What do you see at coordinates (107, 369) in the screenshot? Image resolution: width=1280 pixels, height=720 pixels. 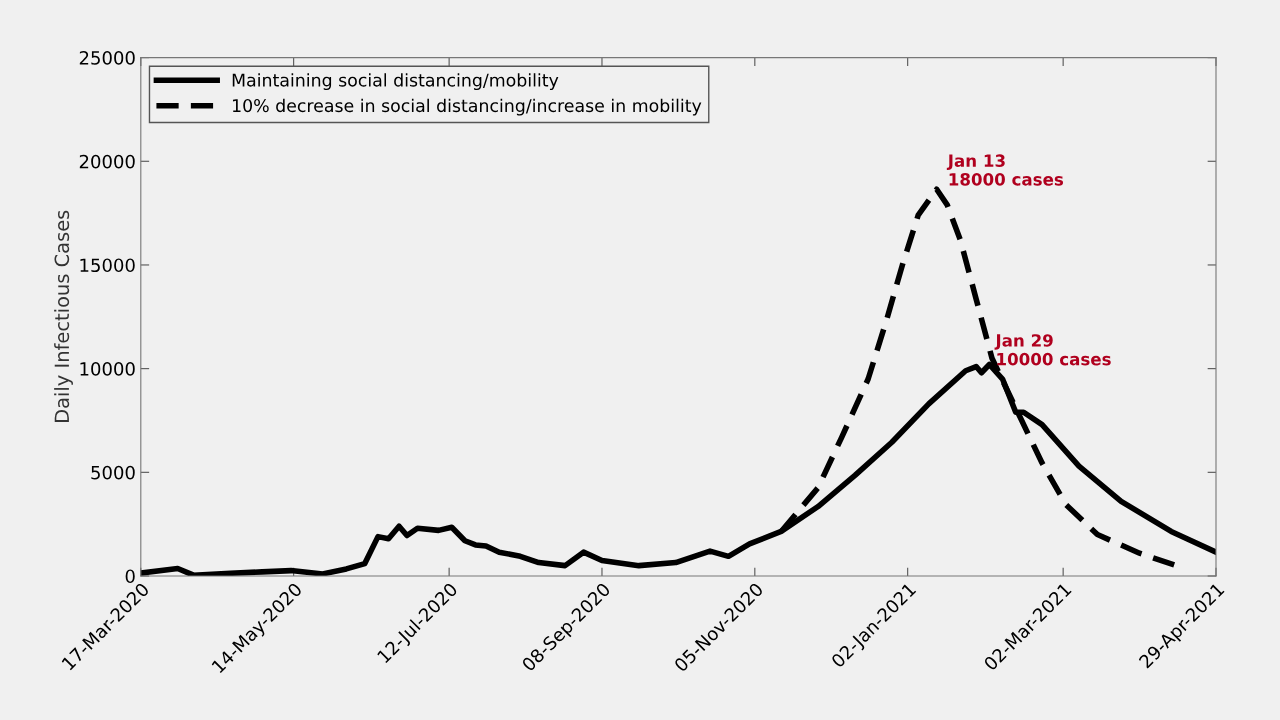 I see `y-tick-label: 10000` at bounding box center [107, 369].